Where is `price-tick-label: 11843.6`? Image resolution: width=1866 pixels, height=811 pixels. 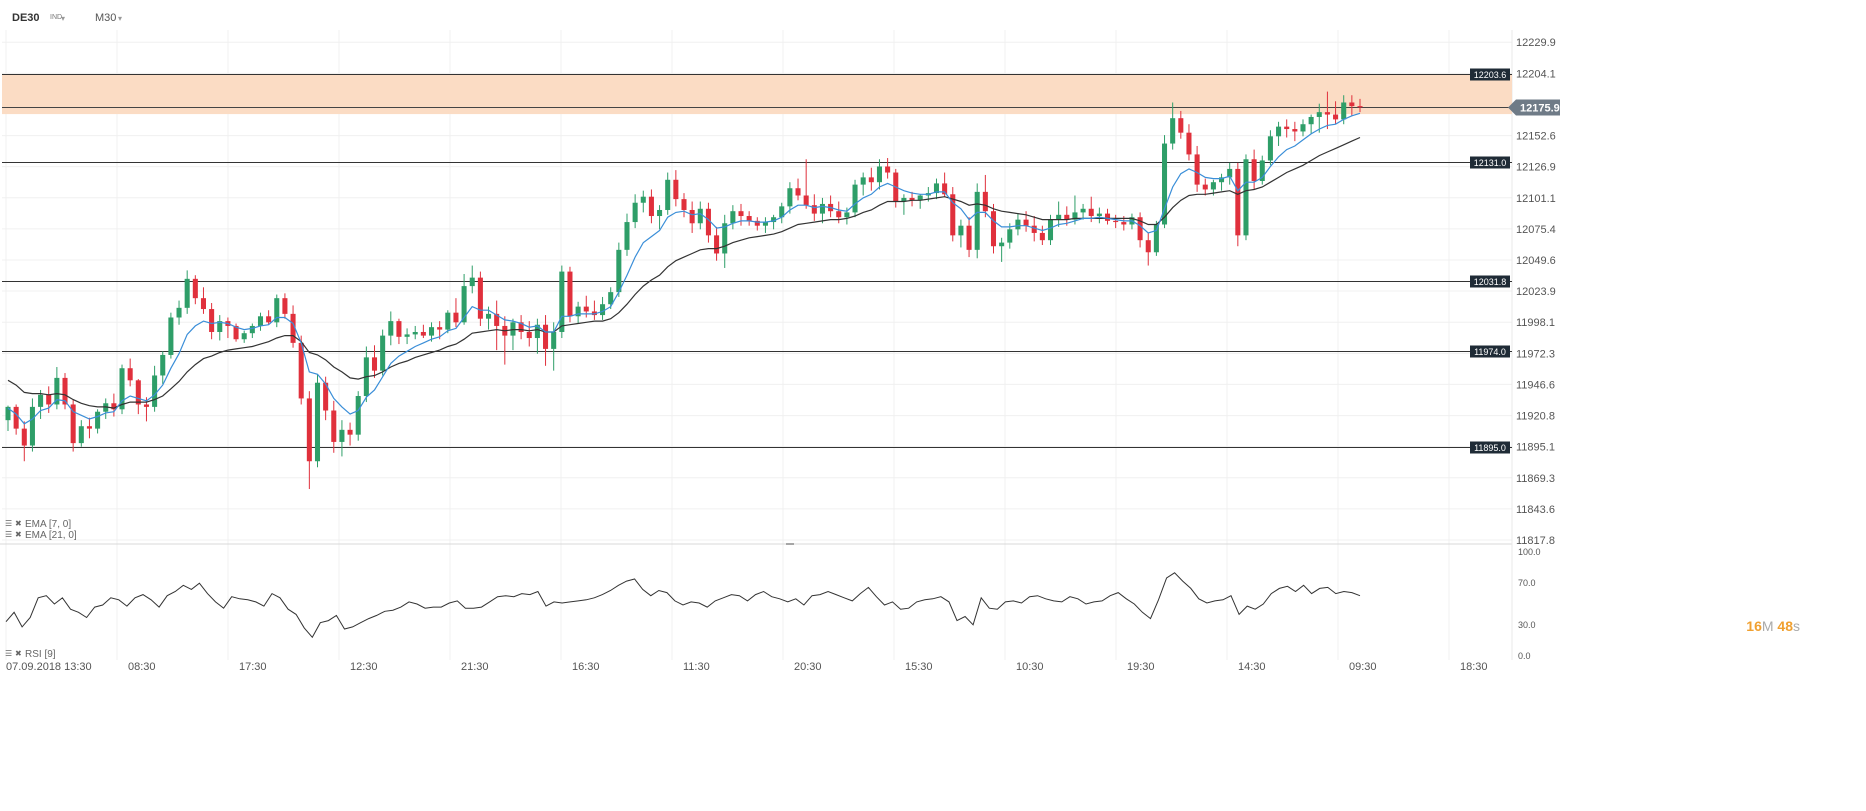 price-tick-label: 11843.6 is located at coordinates (1535, 510).